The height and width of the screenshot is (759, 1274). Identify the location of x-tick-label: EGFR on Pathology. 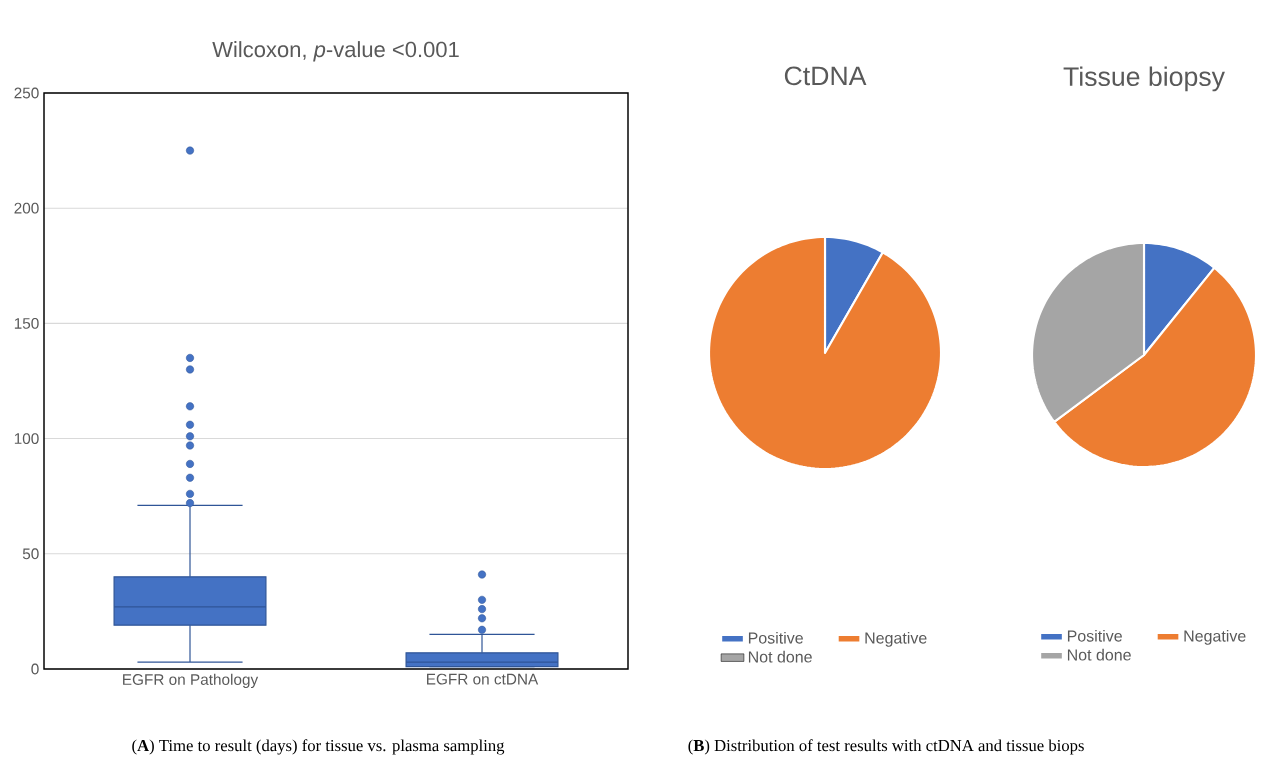
(191, 680).